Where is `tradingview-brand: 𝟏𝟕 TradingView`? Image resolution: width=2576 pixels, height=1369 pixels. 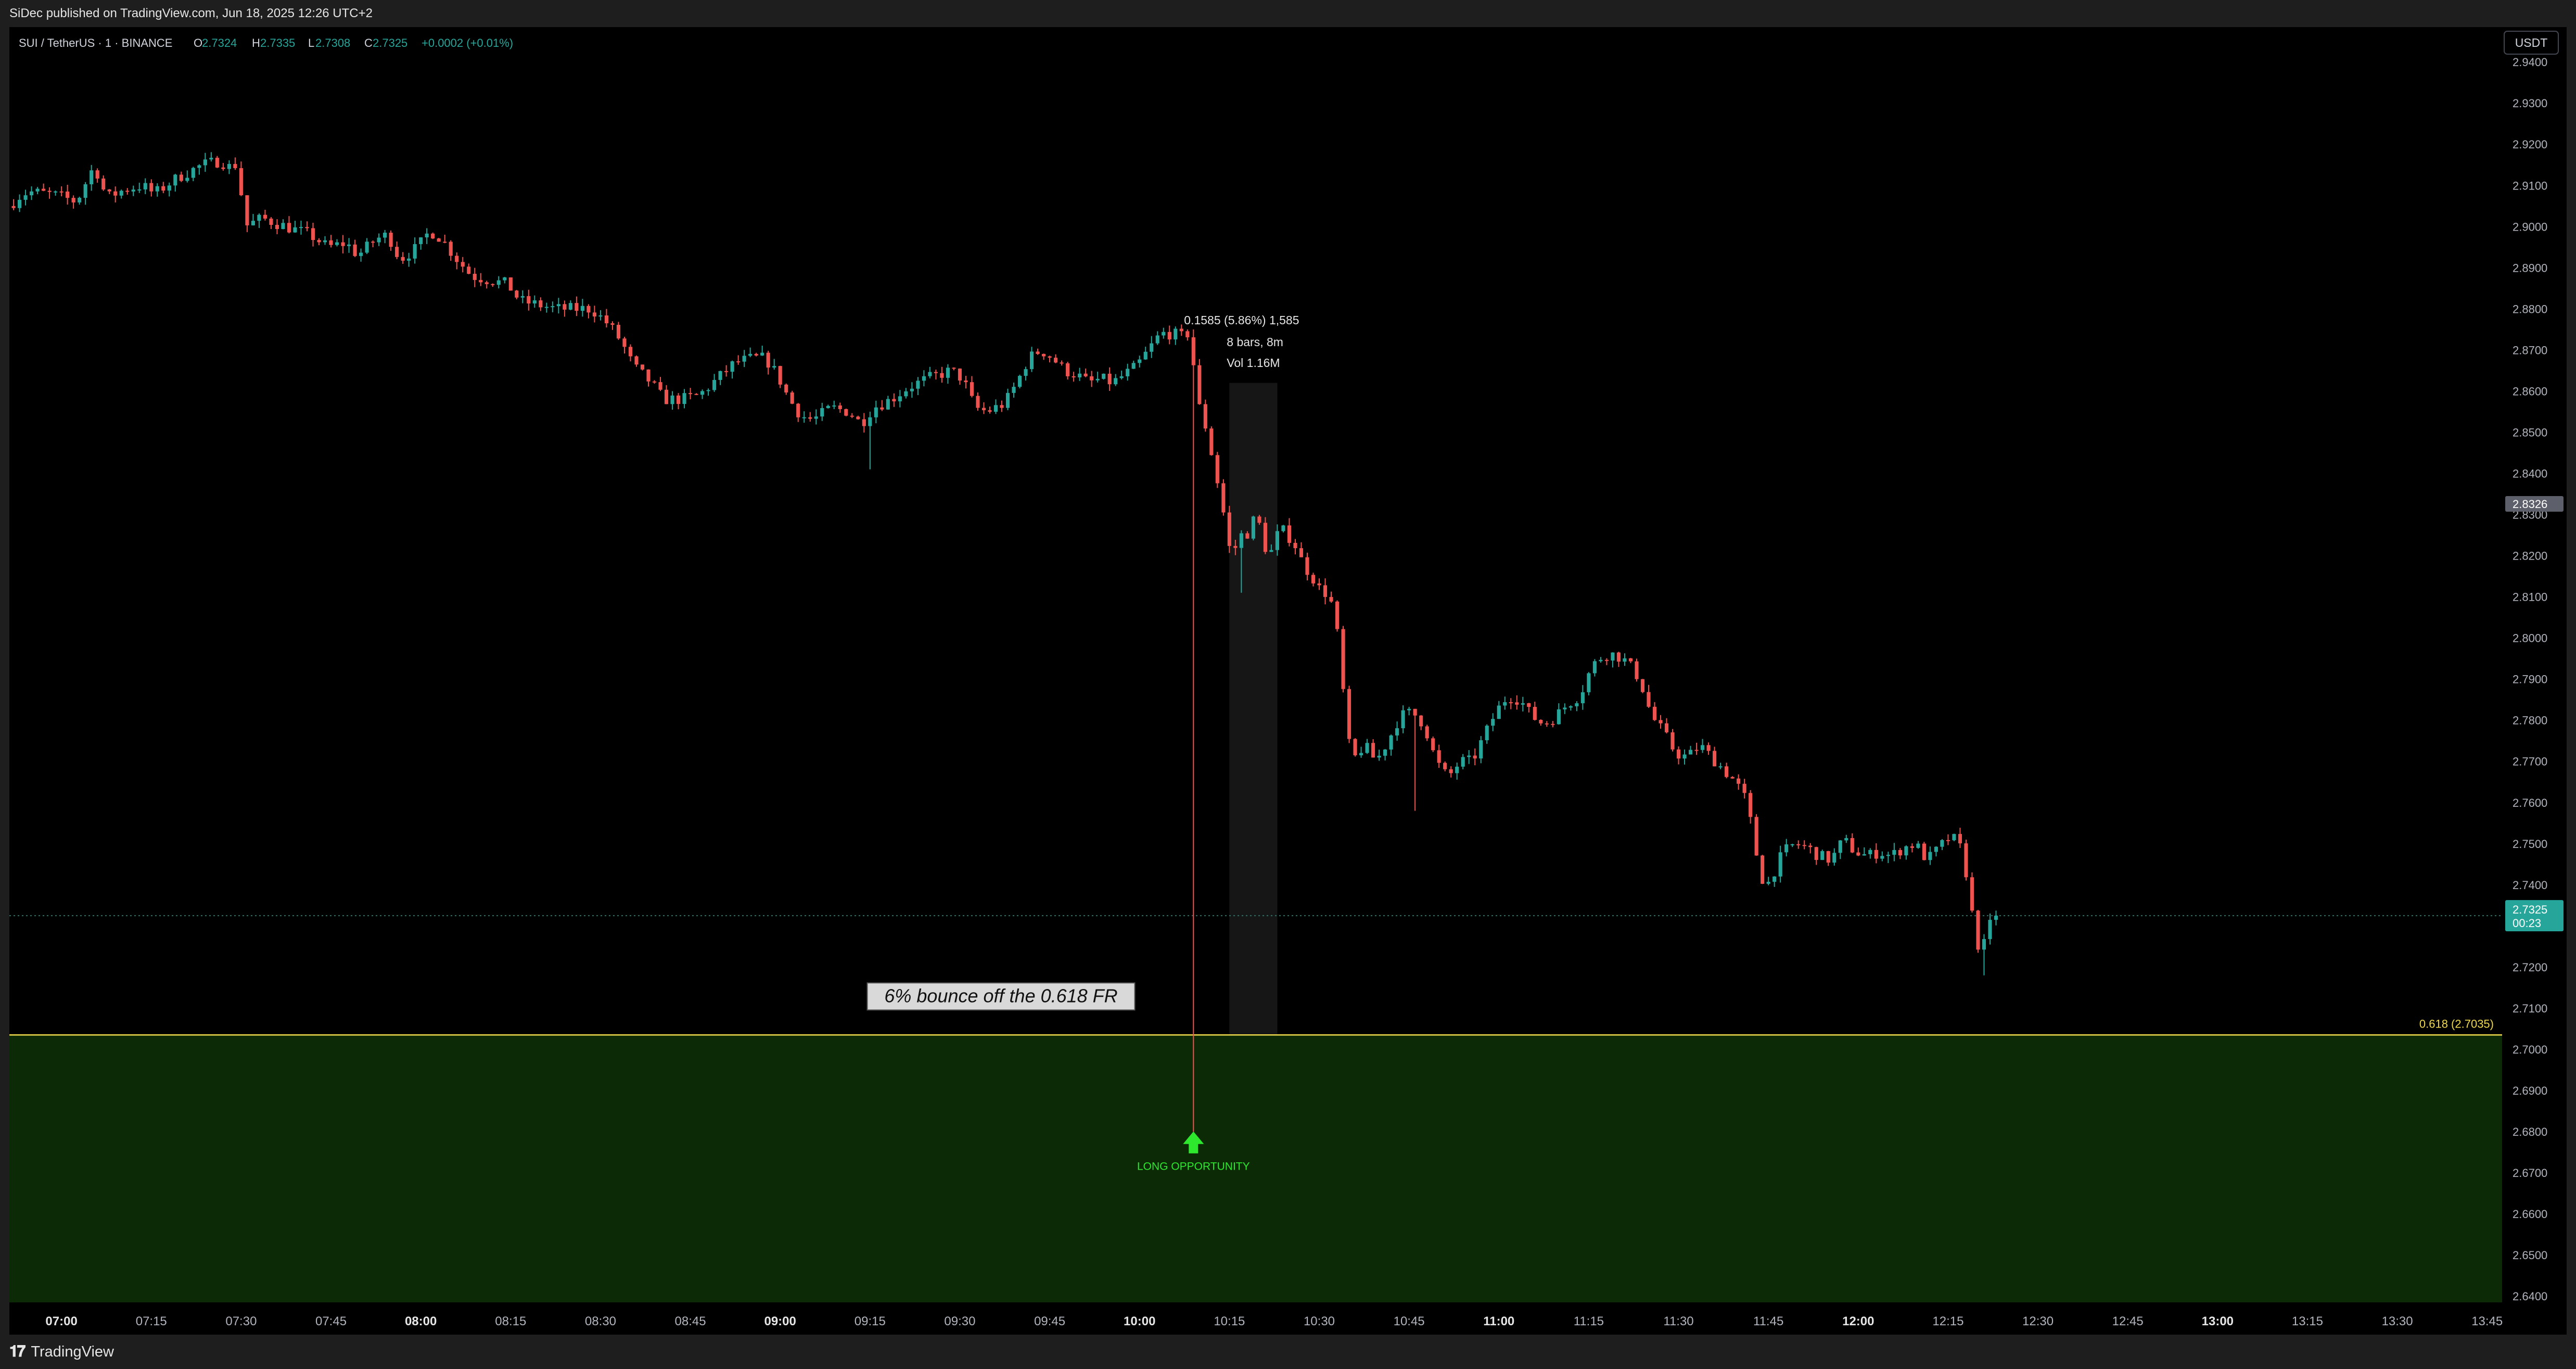
tradingview-brand: 𝟏𝟕 TradingView is located at coordinates (61, 1352).